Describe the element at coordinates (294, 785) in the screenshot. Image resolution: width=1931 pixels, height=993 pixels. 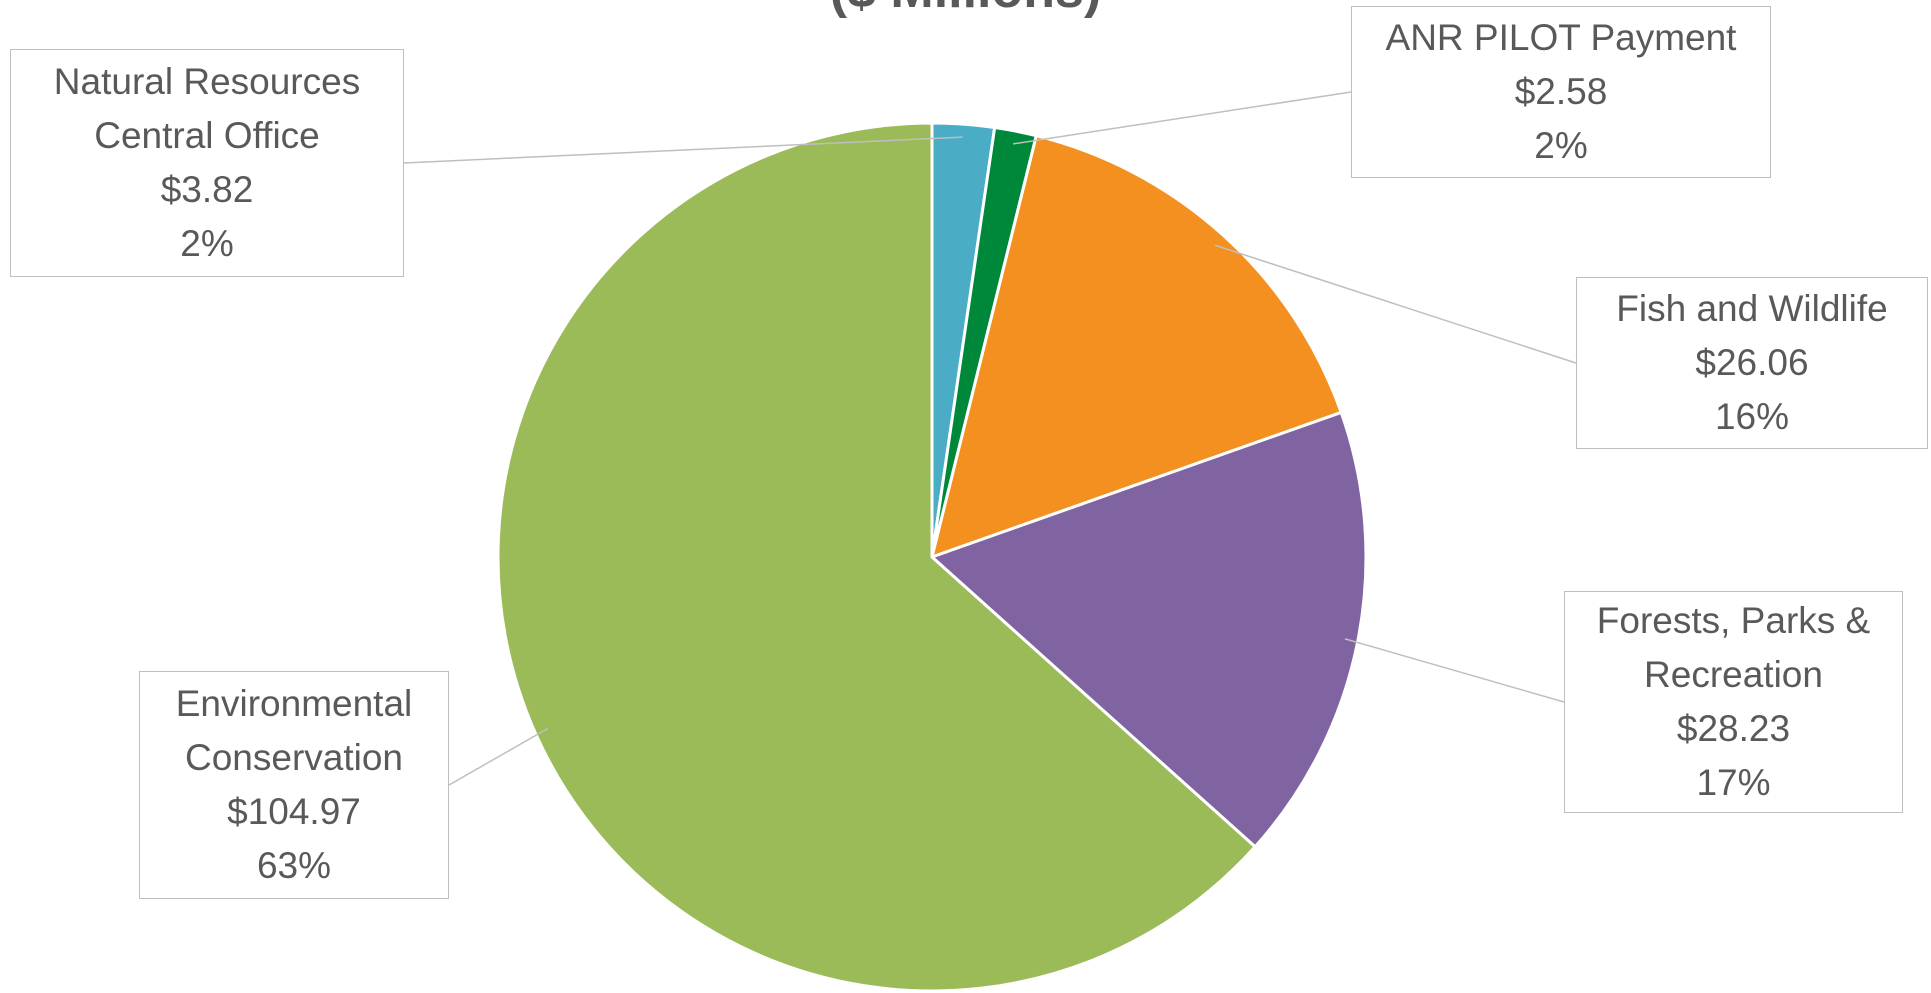
I see `data-label-box: Environmental Conservation $104.97 63%` at that location.